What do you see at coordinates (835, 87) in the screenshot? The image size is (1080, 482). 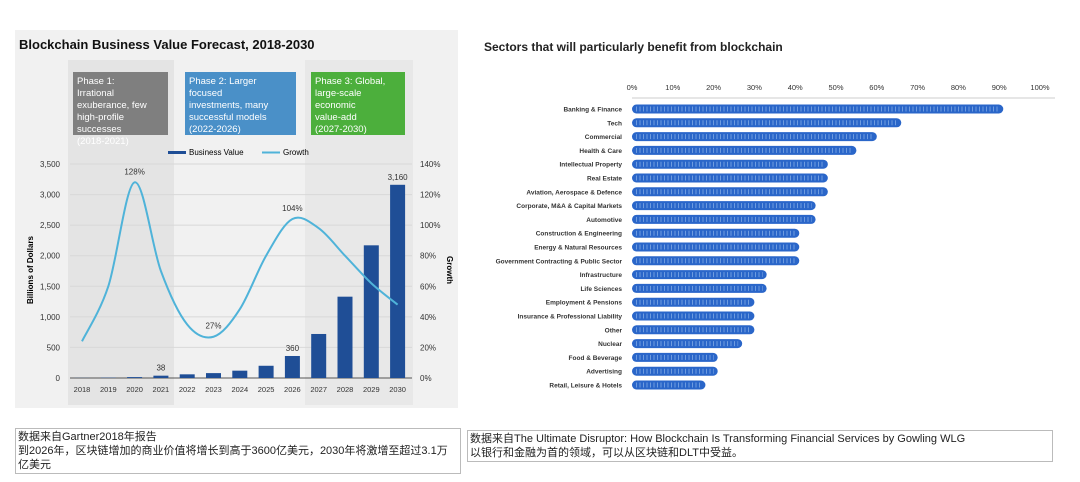 I see `x-tick-label: 50%` at bounding box center [835, 87].